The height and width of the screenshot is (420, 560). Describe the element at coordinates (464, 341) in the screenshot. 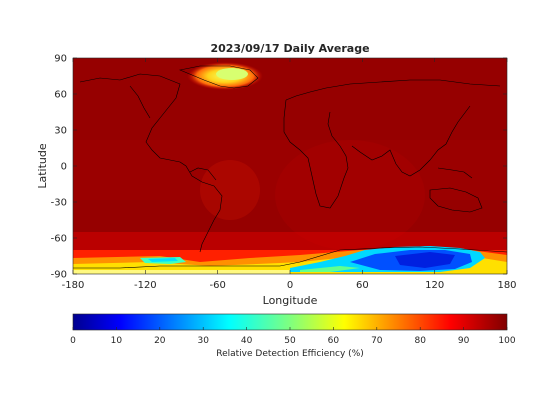

I see `colorbar-tick-label: 90` at that location.